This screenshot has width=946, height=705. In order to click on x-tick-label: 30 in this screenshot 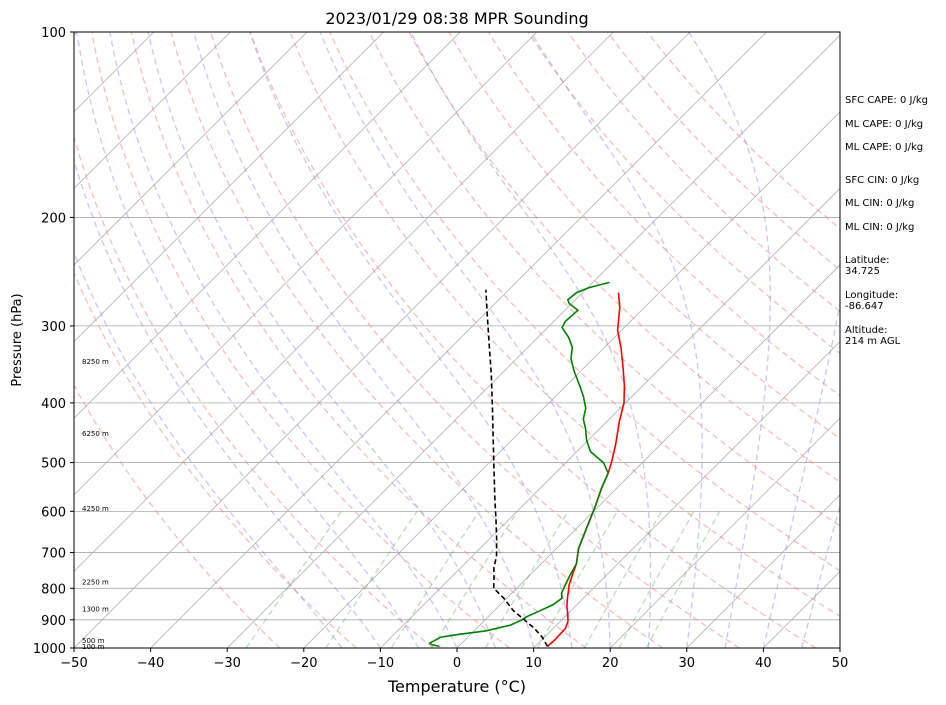, I will do `click(687, 663)`.